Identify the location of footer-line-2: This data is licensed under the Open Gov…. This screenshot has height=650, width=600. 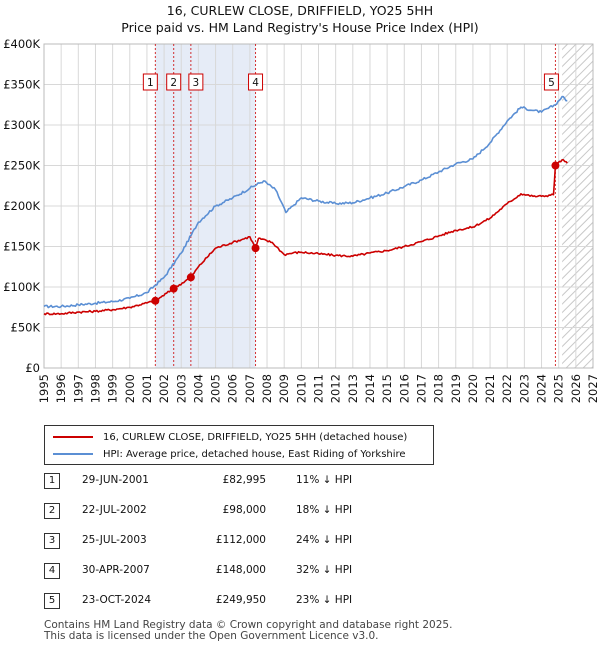
(211, 636).